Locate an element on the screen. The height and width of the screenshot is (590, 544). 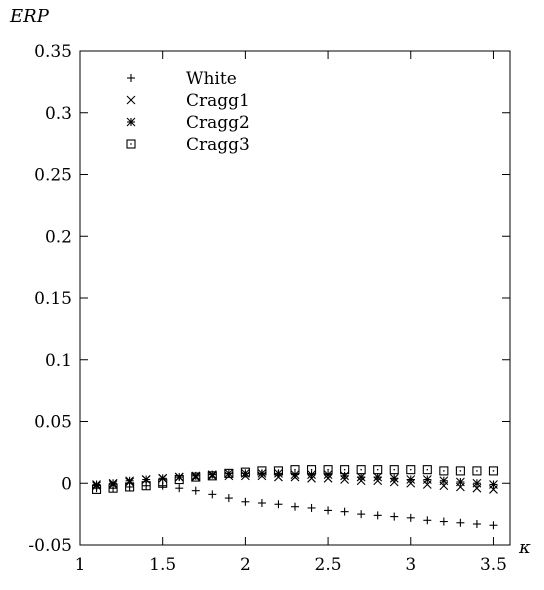
y-tick-label: 0.3 is located at coordinates (58, 114).